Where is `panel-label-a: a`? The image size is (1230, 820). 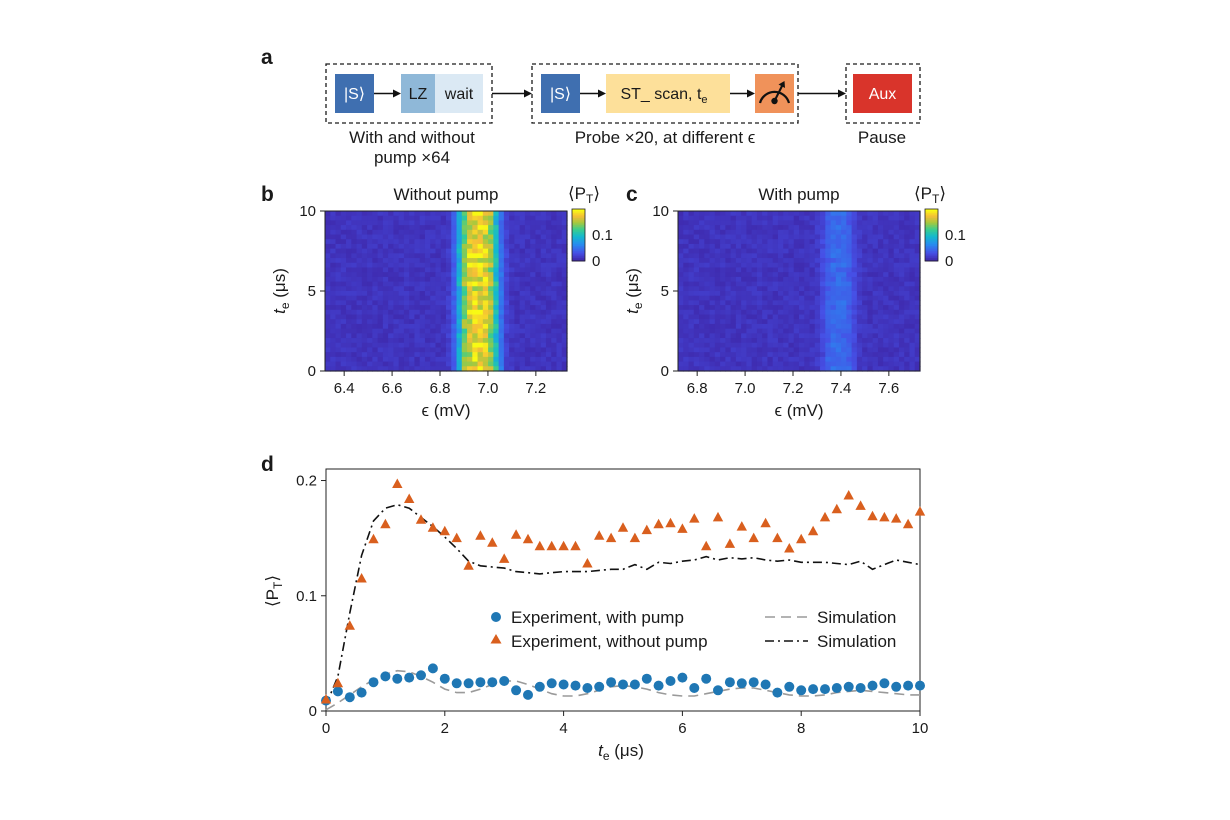 panel-label-a: a is located at coordinates (267, 57).